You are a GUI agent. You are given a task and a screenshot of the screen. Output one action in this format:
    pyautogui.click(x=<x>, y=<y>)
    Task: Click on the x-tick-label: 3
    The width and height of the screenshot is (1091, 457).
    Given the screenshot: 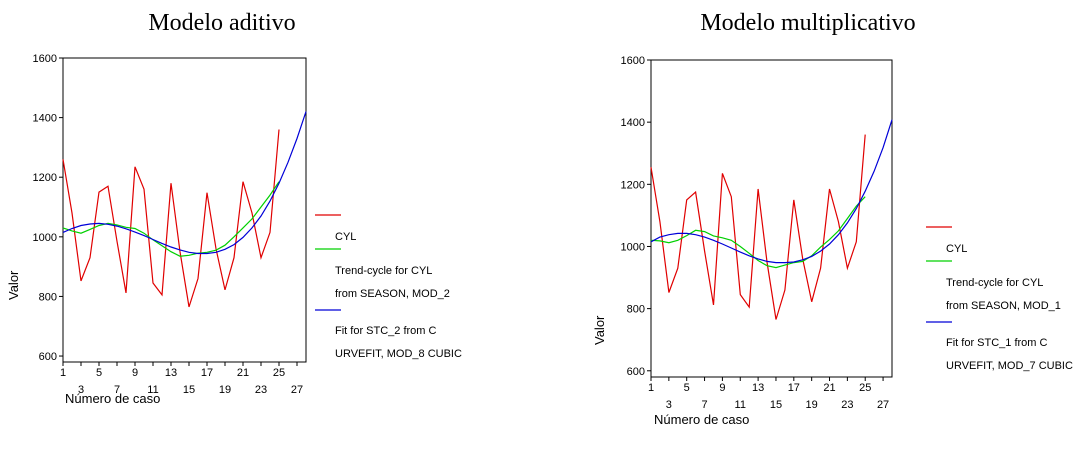 What is the action you would take?
    pyautogui.click(x=669, y=405)
    